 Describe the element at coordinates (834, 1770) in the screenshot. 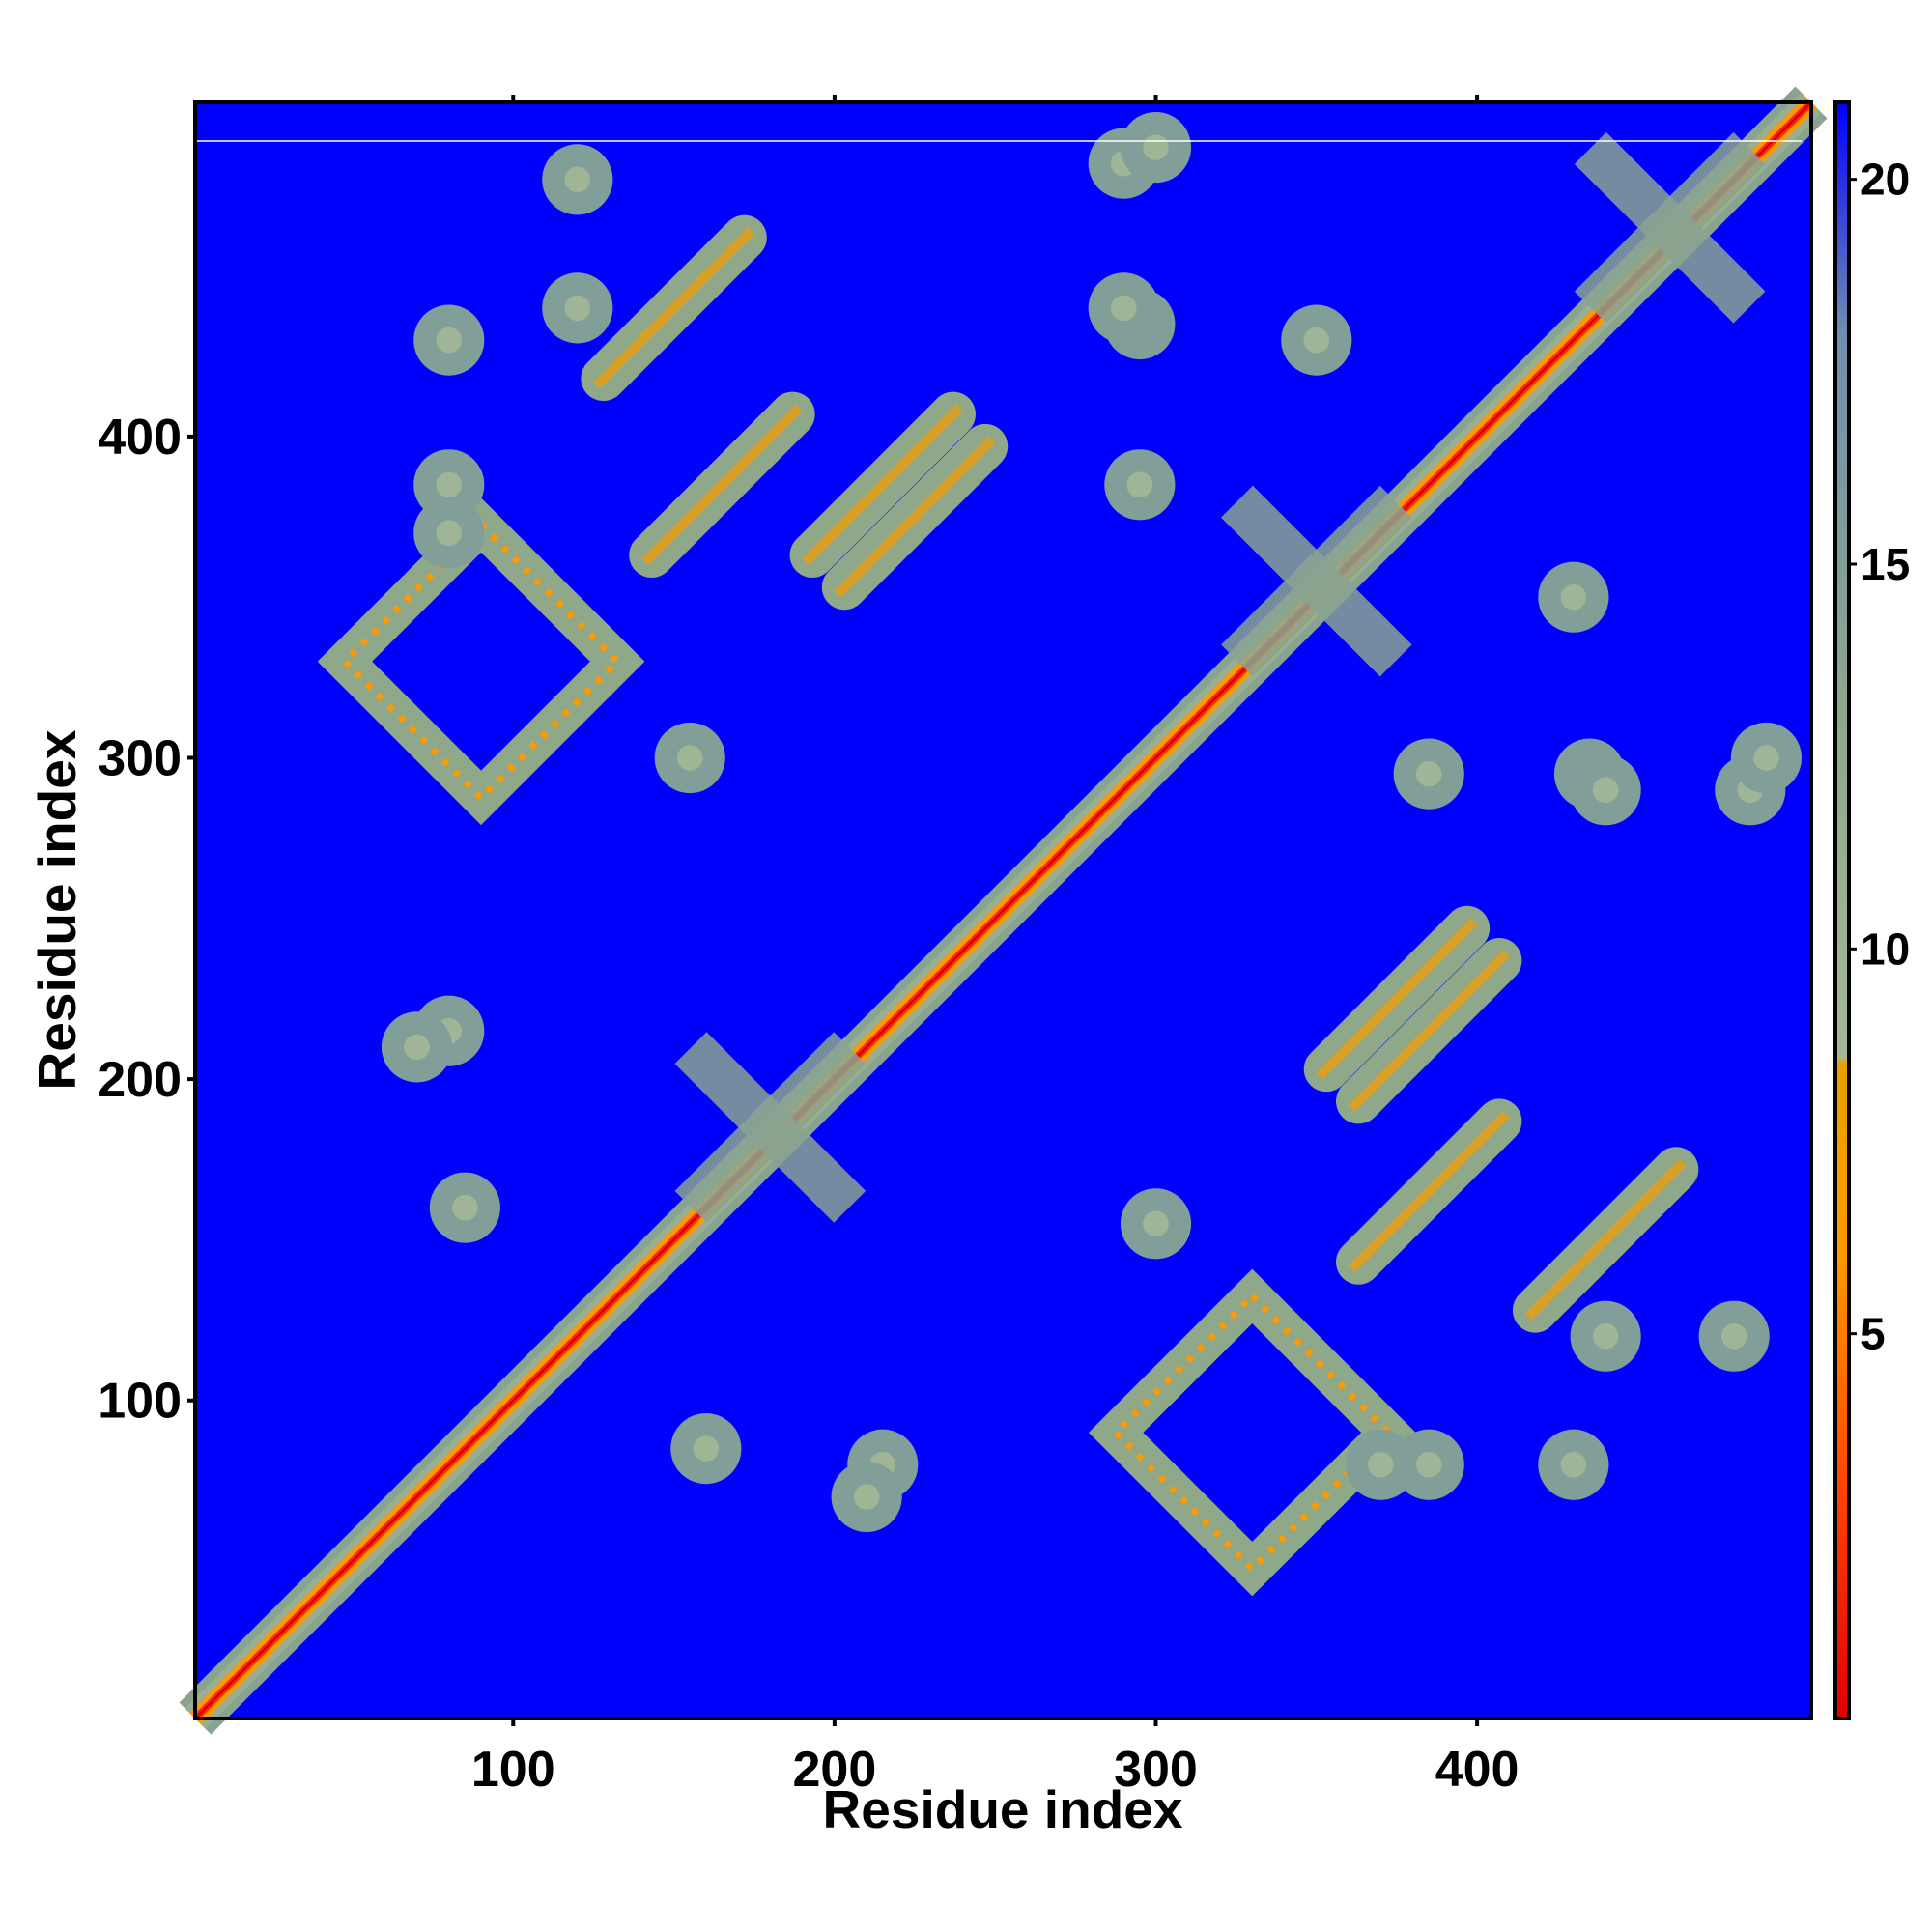

I see `x-tick-label: 200` at that location.